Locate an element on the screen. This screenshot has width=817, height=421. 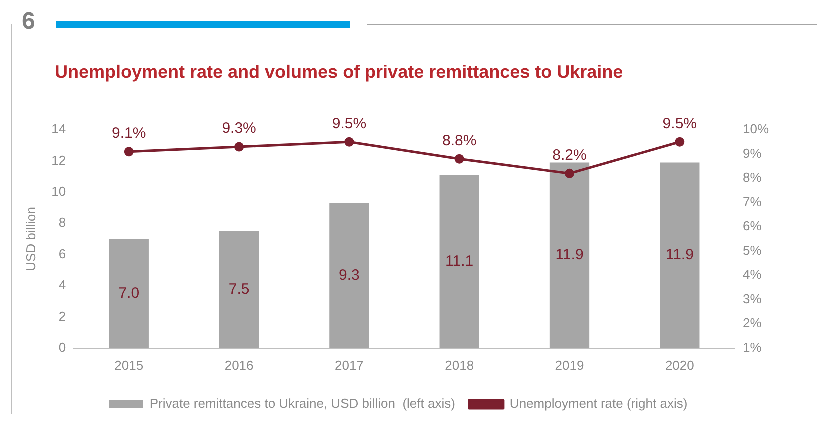
data-label: 8.8% is located at coordinates (459, 141).